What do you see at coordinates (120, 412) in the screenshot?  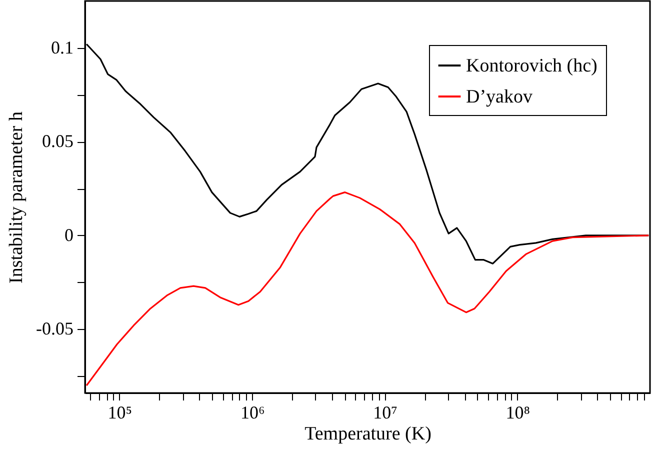 I see `x-tick-label: 10⁵` at bounding box center [120, 412].